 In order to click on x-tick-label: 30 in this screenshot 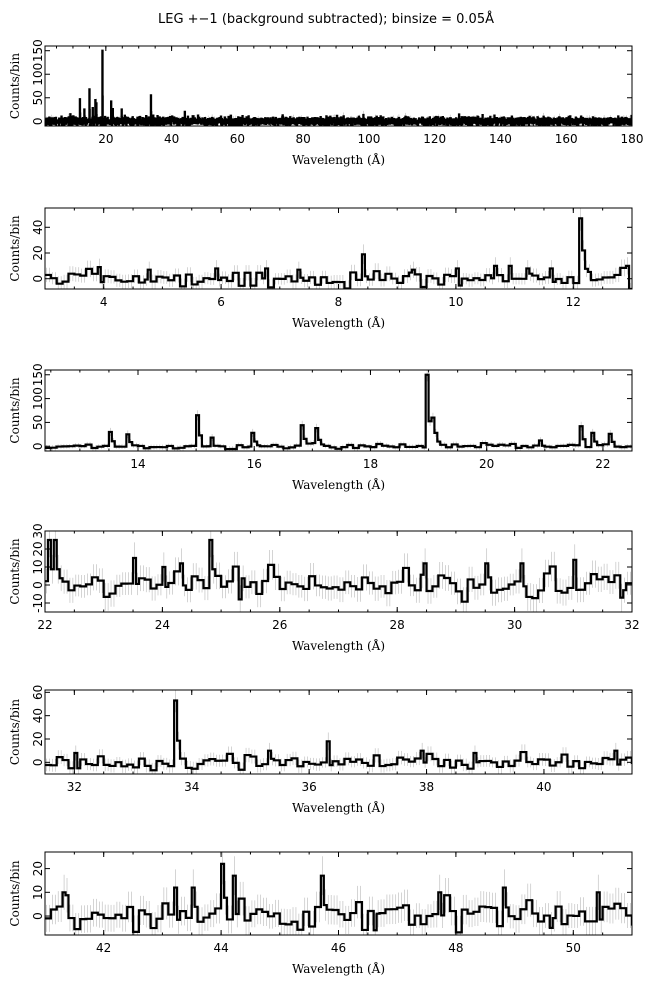, I will do `click(514, 625)`.